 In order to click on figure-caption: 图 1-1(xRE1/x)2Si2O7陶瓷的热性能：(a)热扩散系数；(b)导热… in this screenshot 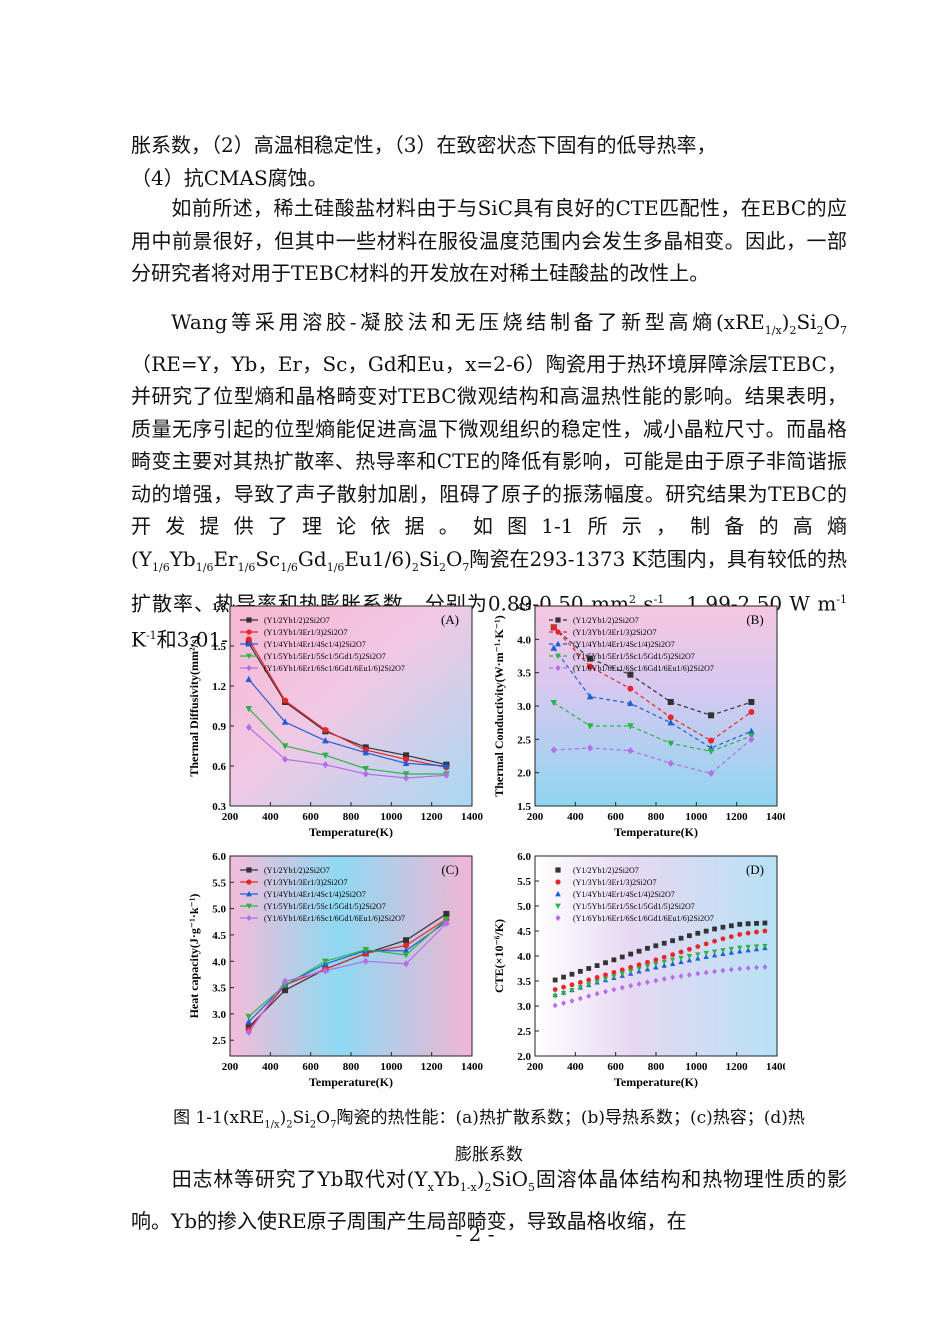, I will do `click(489, 1136)`.